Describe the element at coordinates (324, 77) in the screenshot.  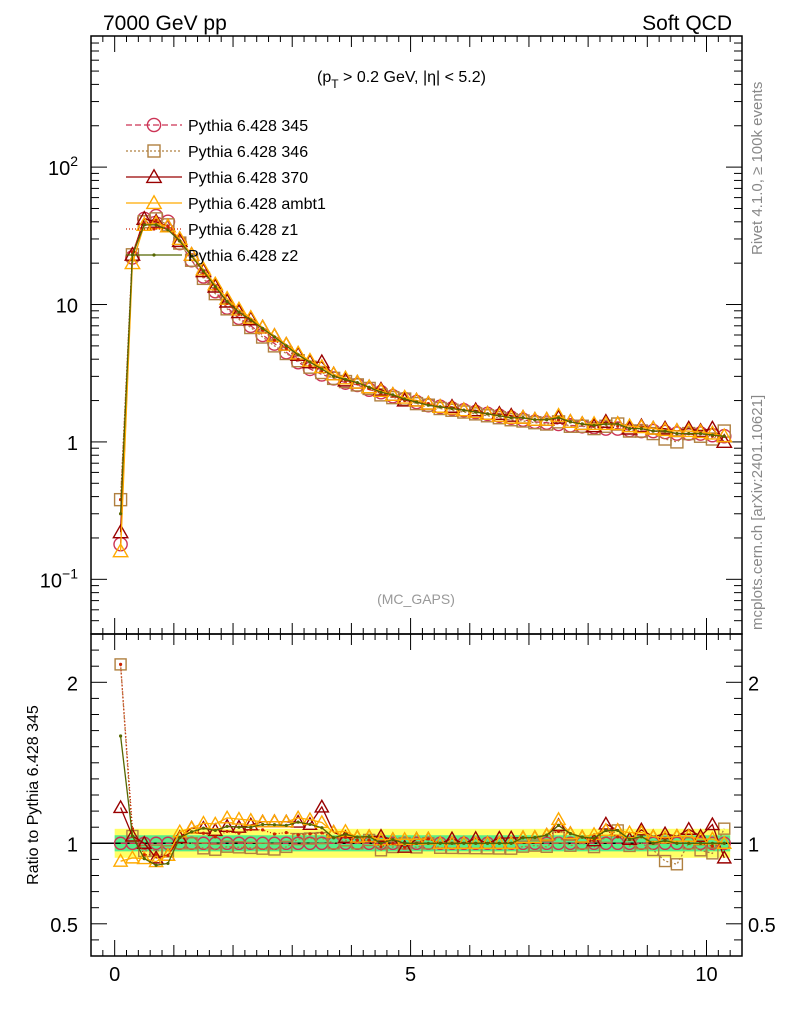
I see `cut-label-open: (p` at that location.